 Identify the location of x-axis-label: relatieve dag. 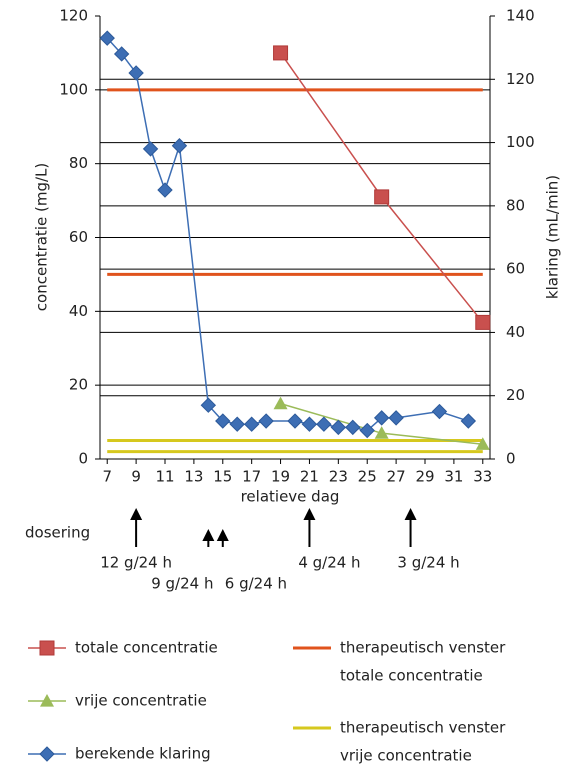
(290, 497).